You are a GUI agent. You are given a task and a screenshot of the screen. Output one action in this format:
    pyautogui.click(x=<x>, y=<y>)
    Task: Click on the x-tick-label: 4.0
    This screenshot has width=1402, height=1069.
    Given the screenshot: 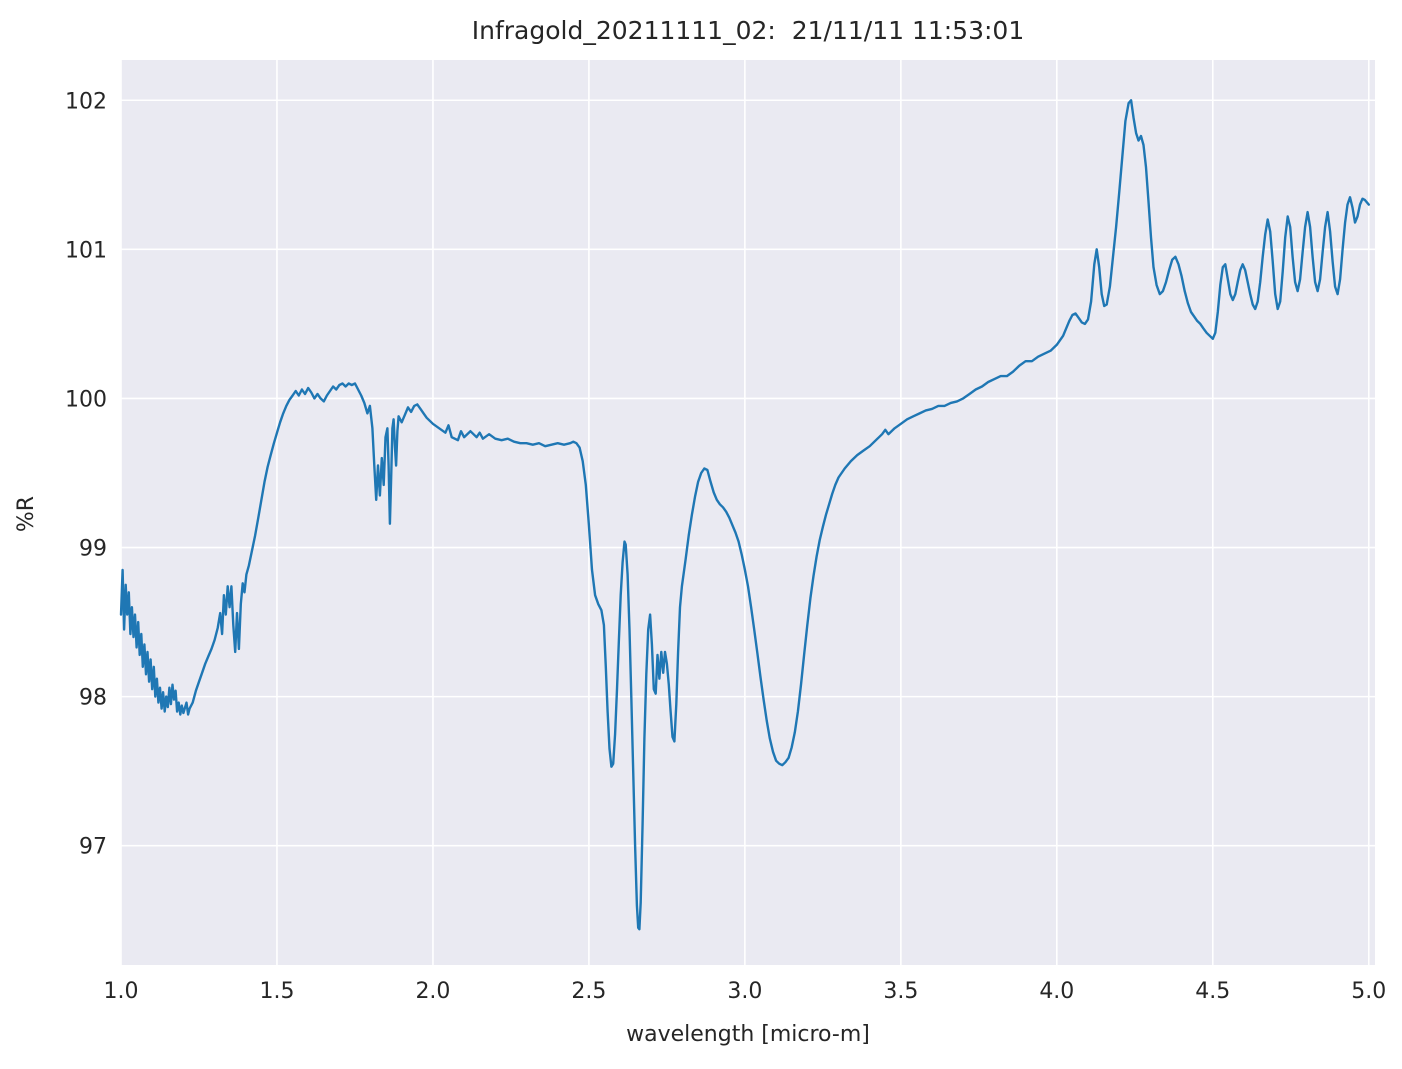 What is the action you would take?
    pyautogui.click(x=1056, y=991)
    